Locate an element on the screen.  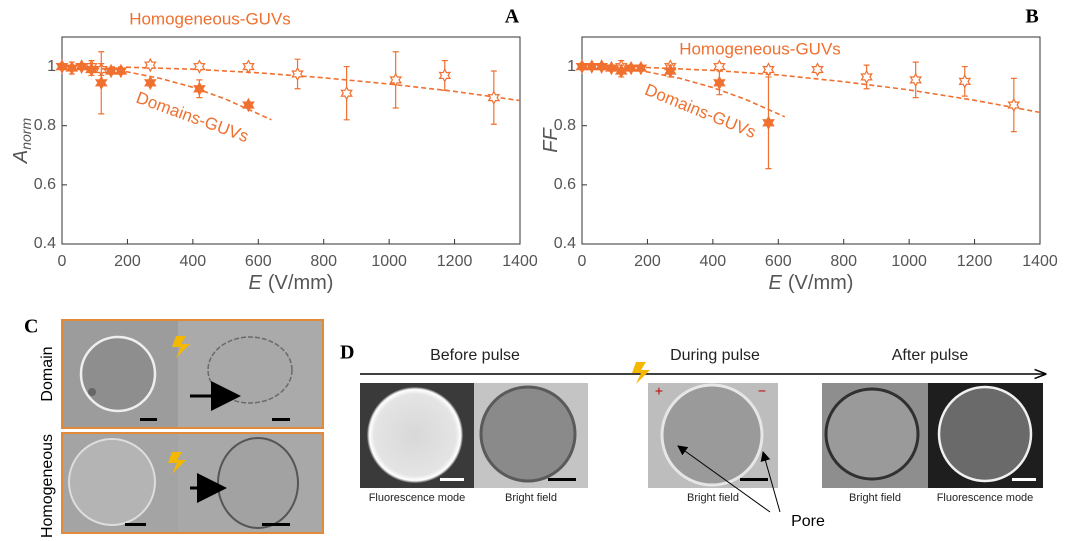
stage-label: After pulse is located at coordinates (930, 355).